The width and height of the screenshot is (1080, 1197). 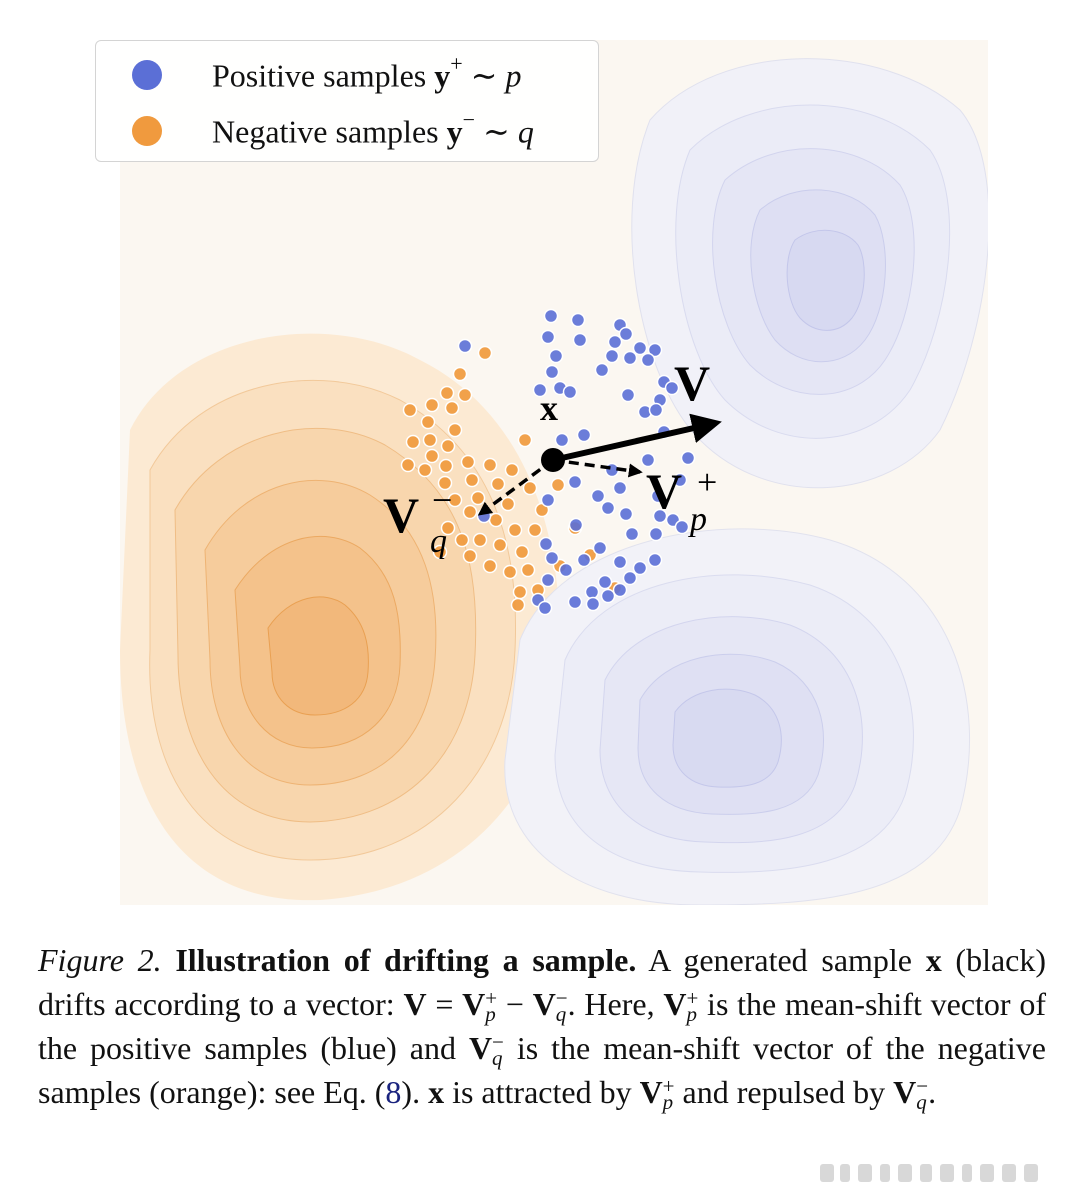 I want to click on caption-eq-Vp-scripts: + p, so click(x=491, y=1005).